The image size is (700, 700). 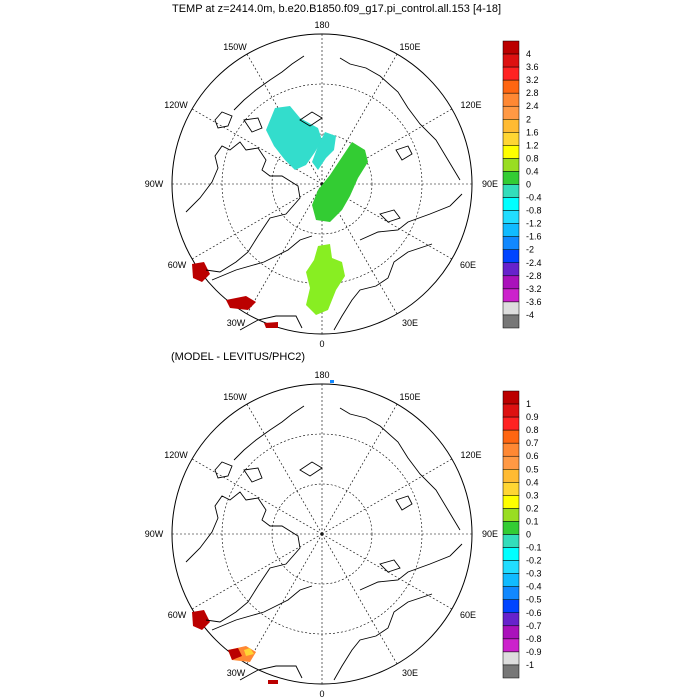 I want to click on colorbar-label: -1, so click(x=530, y=665).